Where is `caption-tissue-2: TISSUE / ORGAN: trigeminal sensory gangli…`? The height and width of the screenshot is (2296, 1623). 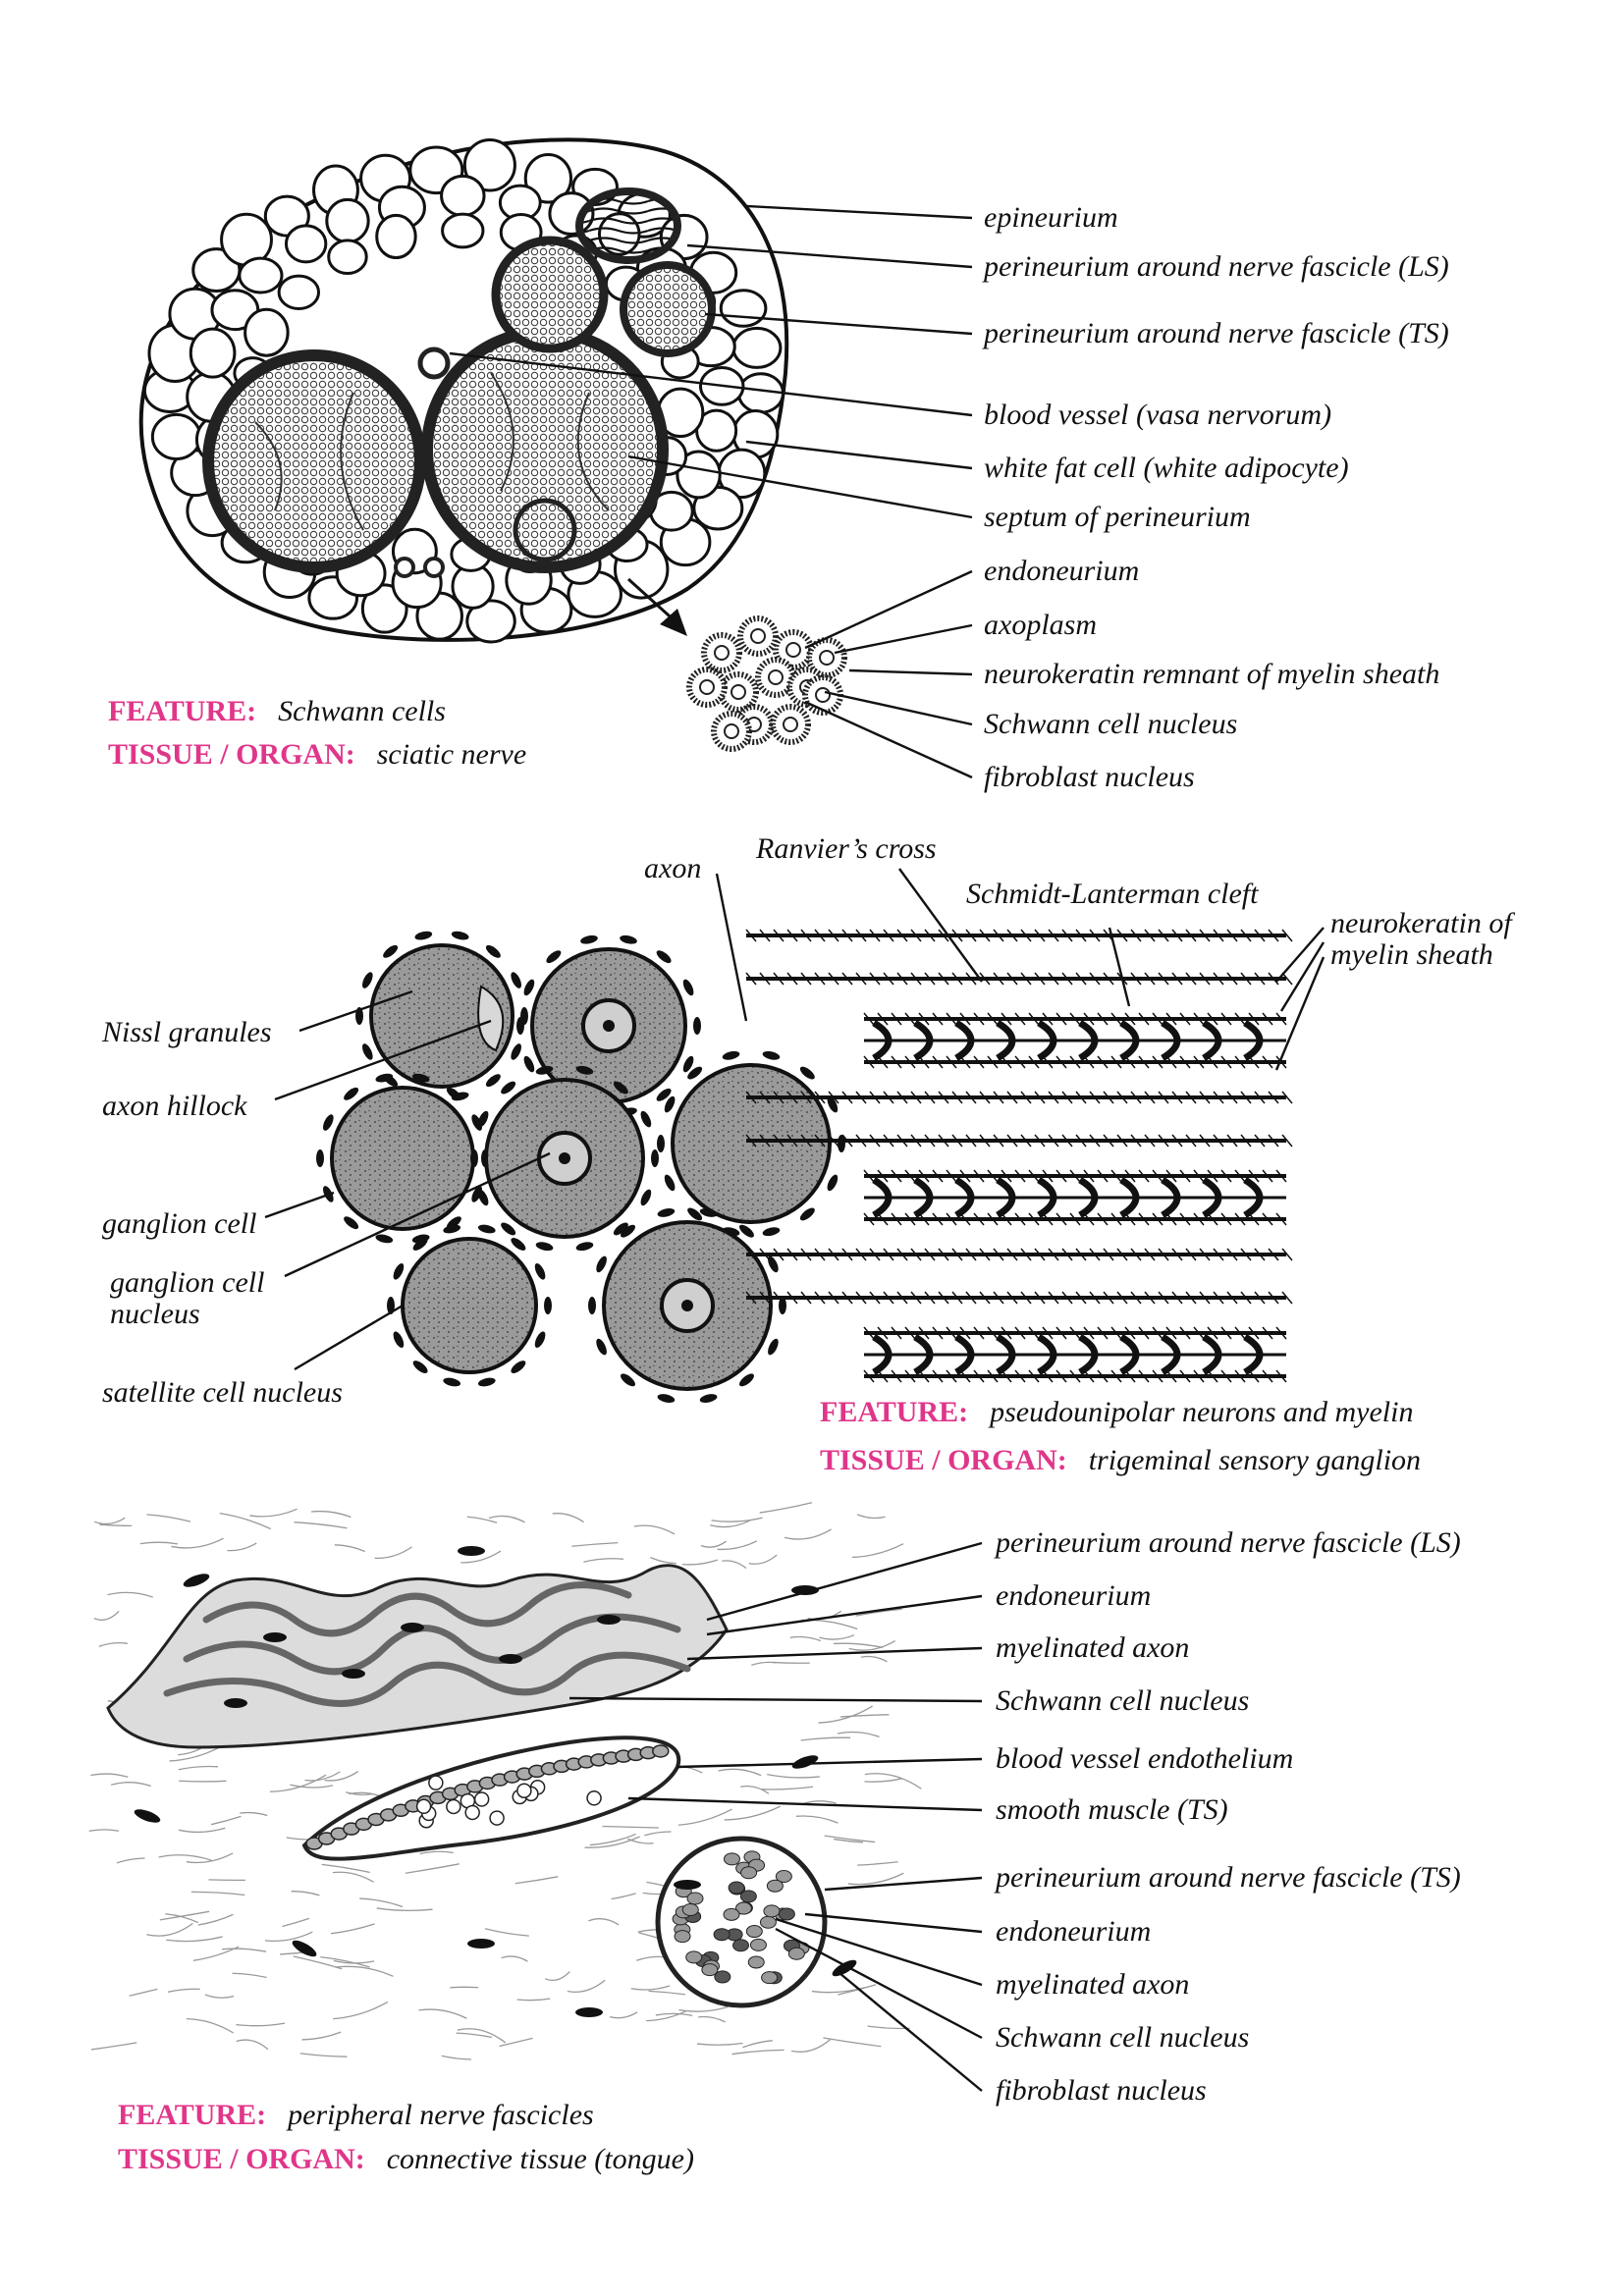 caption-tissue-2: TISSUE / ORGAN: trigeminal sensory gangli… is located at coordinates (1120, 1460).